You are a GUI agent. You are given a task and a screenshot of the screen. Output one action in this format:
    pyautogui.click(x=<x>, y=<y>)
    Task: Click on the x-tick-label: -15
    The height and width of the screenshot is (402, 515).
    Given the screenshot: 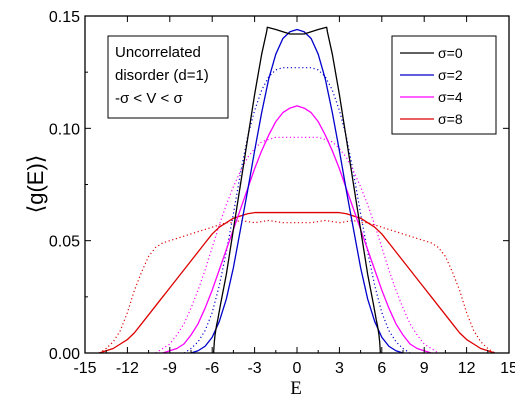 What is the action you would take?
    pyautogui.click(x=84, y=368)
    